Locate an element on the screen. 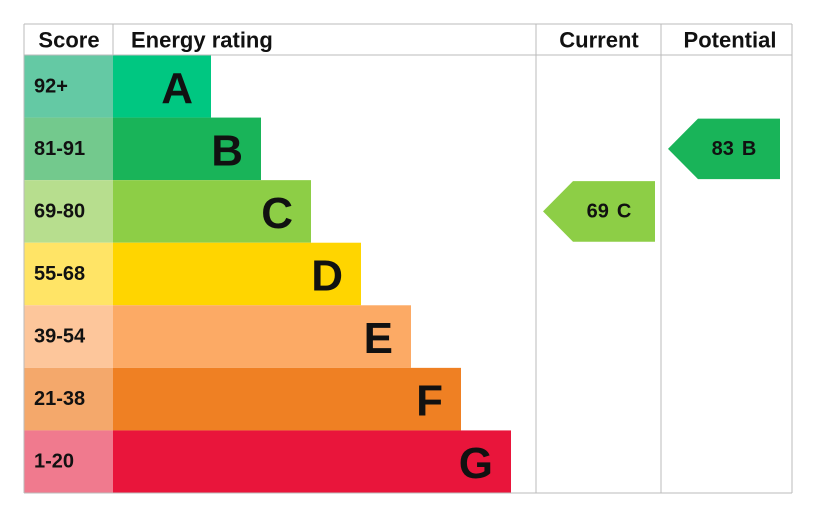 Image resolution: width=815 pixels, height=521 pixels. current-score: 69 is located at coordinates (598, 211).